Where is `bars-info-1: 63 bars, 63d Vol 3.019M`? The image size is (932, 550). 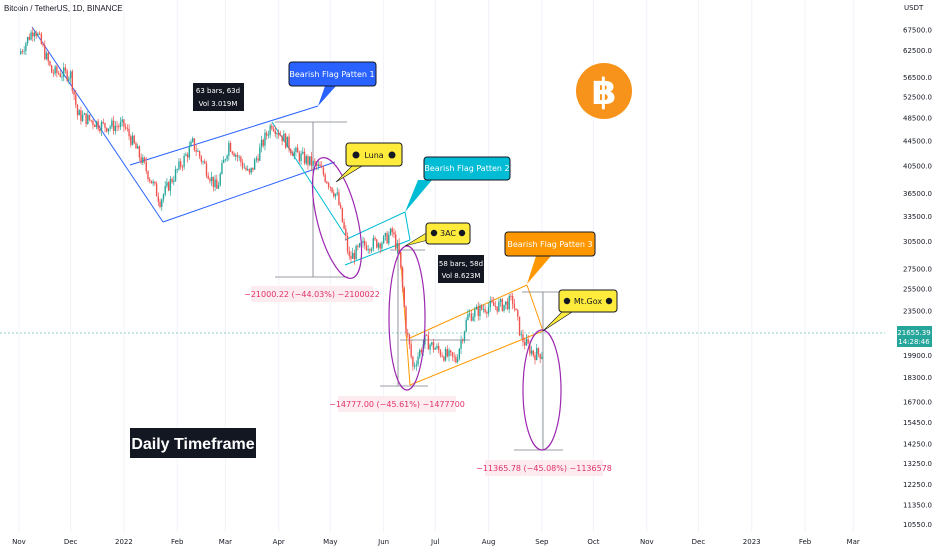 bars-info-1: 63 bars, 63d Vol 3.019M is located at coordinates (218, 97).